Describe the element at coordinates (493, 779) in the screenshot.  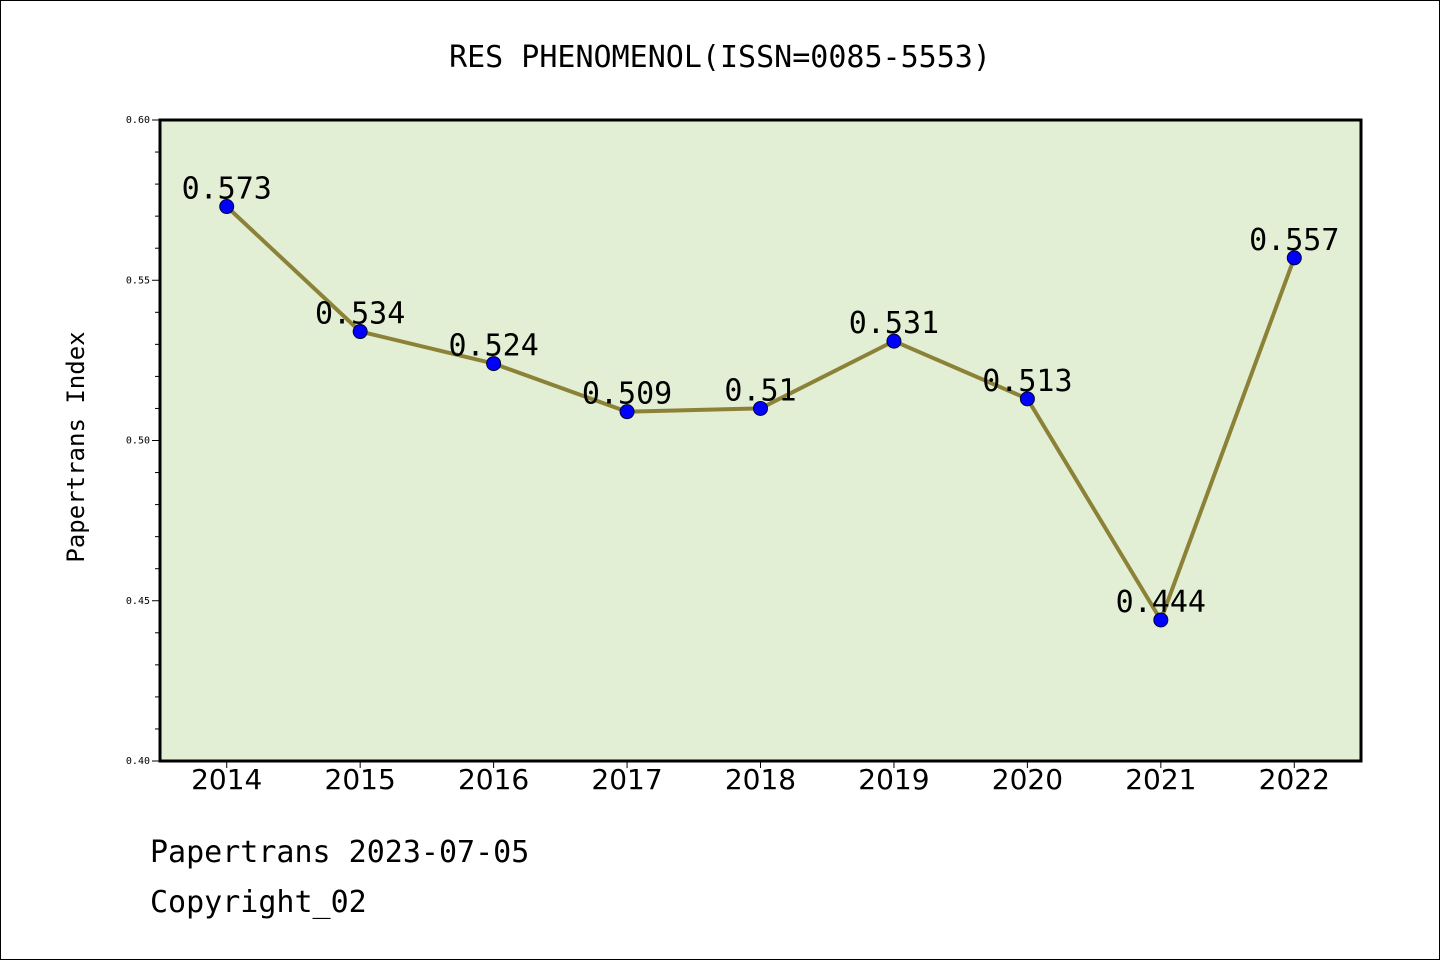
I see `x-tick-label: 2016` at that location.